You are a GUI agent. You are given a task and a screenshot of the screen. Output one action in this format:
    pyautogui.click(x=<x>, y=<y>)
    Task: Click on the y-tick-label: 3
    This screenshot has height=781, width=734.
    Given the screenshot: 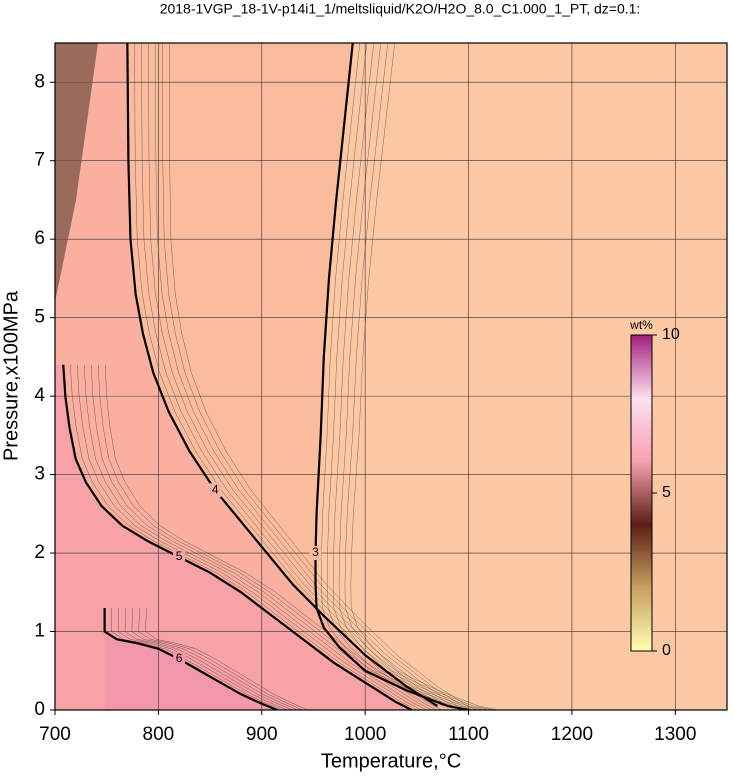 What is the action you would take?
    pyautogui.click(x=39, y=474)
    